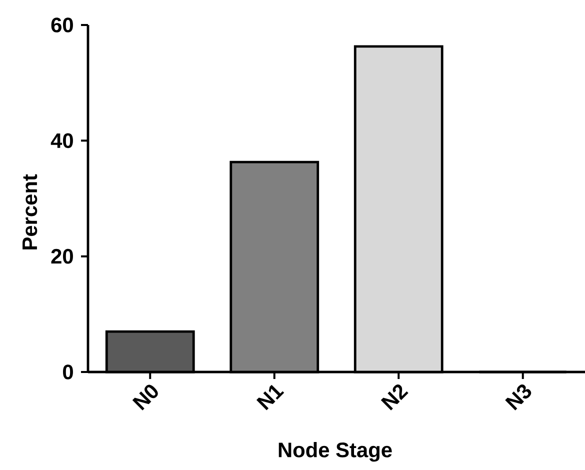  What do you see at coordinates (518, 397) in the screenshot?
I see `x-tick-label: N3` at bounding box center [518, 397].